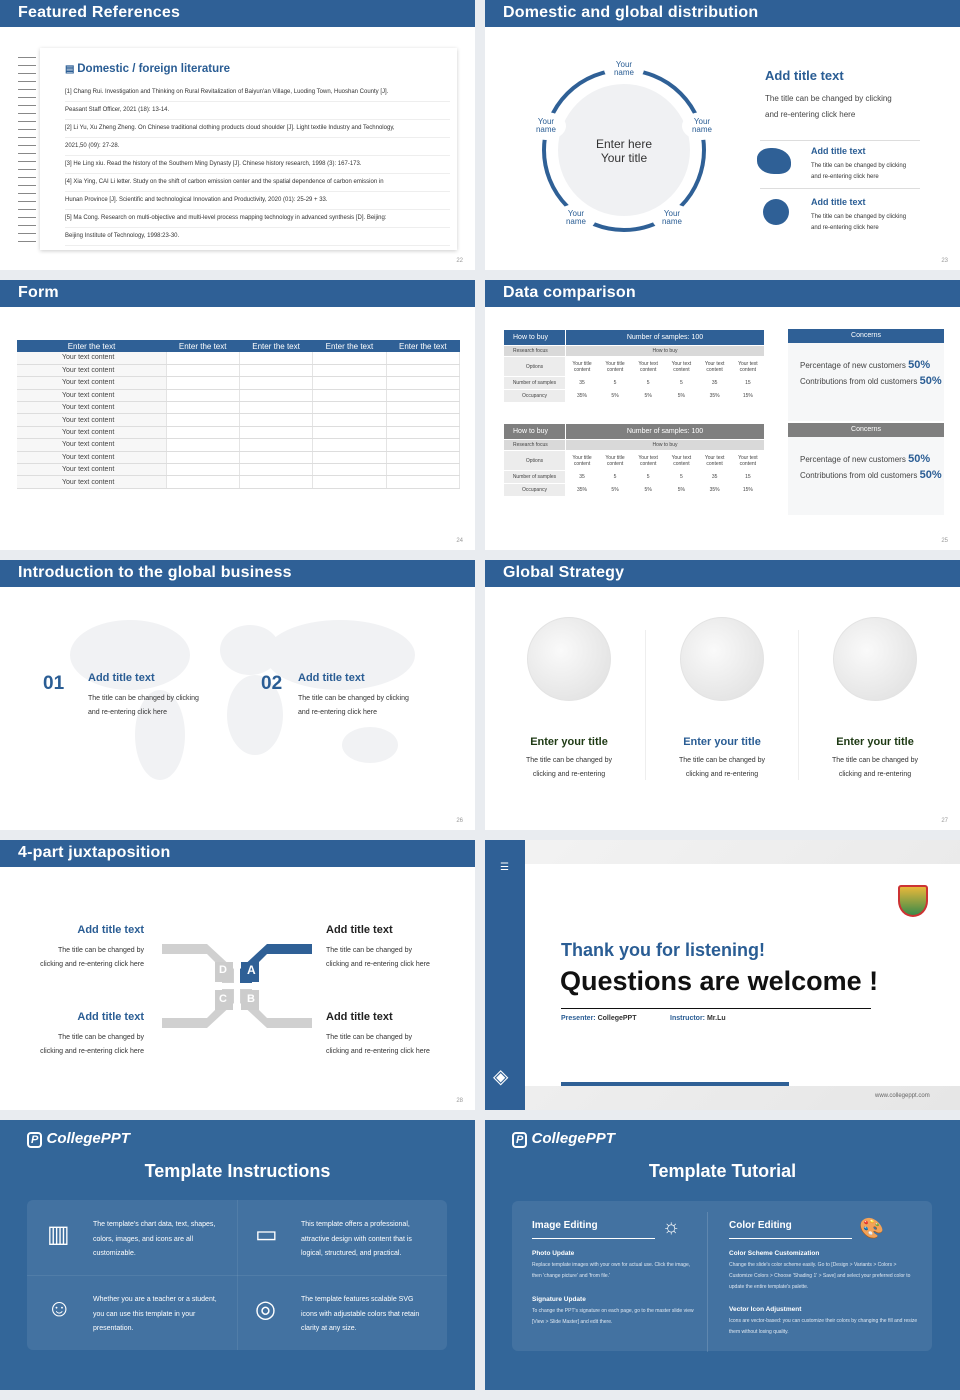 The image size is (960, 1400). Describe the element at coordinates (648, 383) in the screenshot. I see `table-cell: 5` at that location.